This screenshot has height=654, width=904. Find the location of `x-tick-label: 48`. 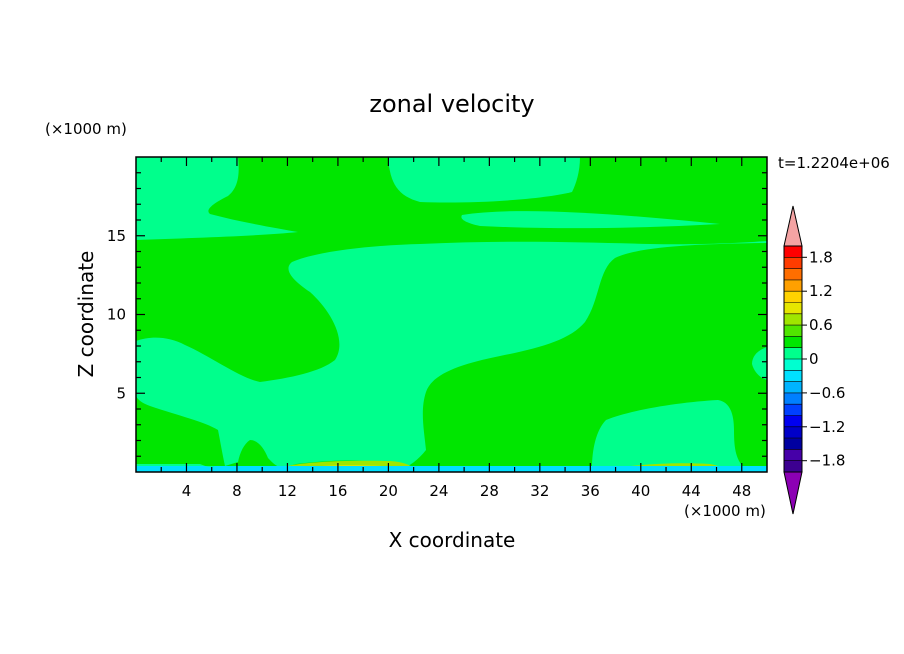

x-tick-label: 48 is located at coordinates (741, 491).